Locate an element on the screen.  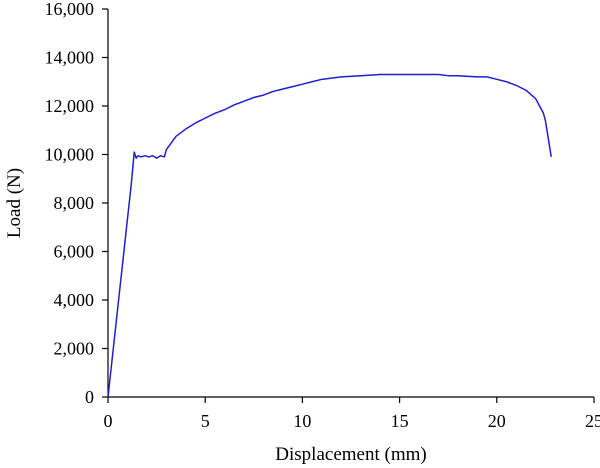
y-tick-label: 14,000 is located at coordinates (70, 58).